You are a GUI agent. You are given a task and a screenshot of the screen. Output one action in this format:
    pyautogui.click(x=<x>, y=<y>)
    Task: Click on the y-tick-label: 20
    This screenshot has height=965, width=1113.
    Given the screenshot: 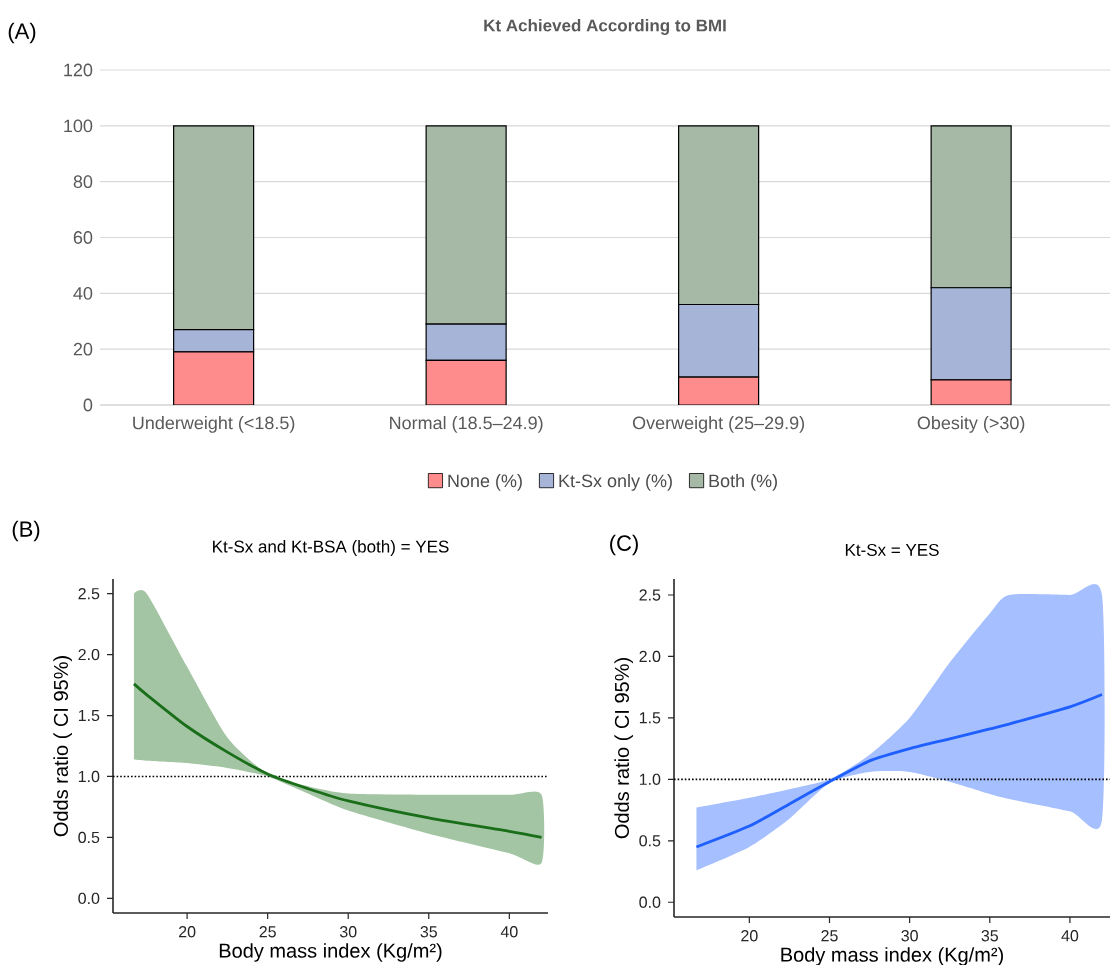 What is the action you would take?
    pyautogui.click(x=83, y=349)
    